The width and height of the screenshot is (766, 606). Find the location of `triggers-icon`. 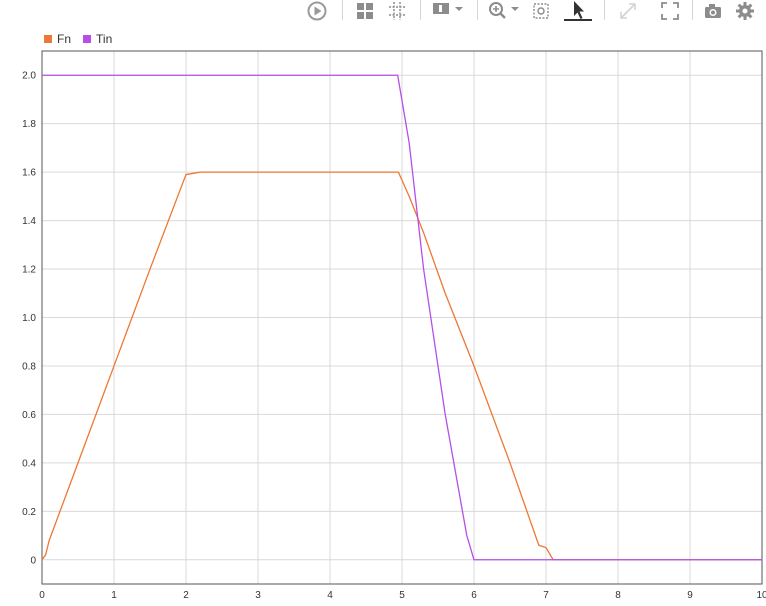

triggers-icon is located at coordinates (448, 11).